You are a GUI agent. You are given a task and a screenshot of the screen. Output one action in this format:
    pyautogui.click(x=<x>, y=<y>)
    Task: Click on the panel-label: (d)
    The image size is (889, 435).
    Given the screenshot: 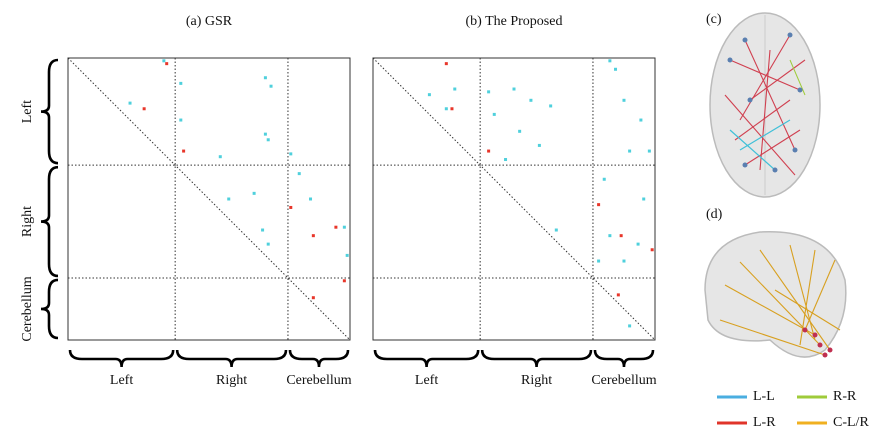 What is the action you would take?
    pyautogui.click(x=714, y=214)
    